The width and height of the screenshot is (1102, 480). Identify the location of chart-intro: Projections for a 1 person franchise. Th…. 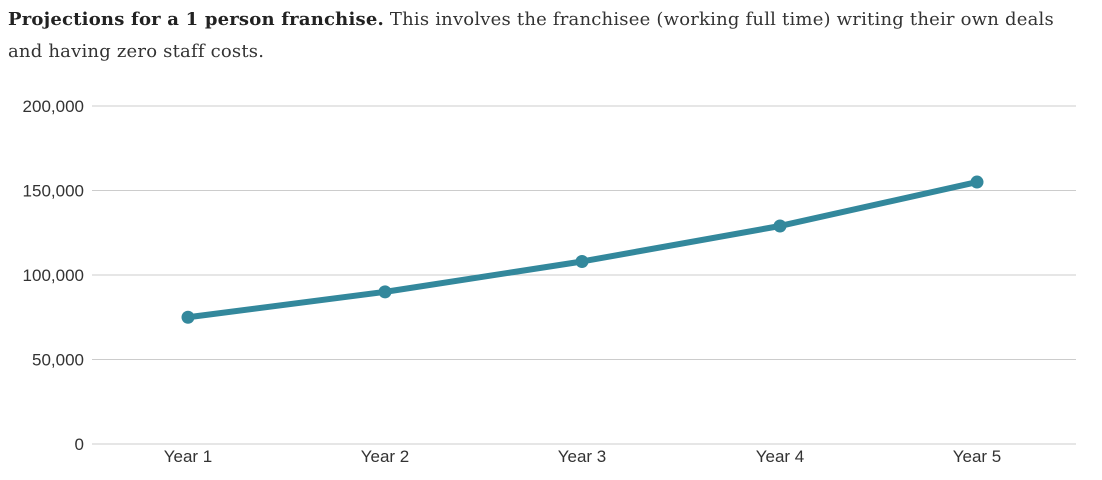
(548, 36).